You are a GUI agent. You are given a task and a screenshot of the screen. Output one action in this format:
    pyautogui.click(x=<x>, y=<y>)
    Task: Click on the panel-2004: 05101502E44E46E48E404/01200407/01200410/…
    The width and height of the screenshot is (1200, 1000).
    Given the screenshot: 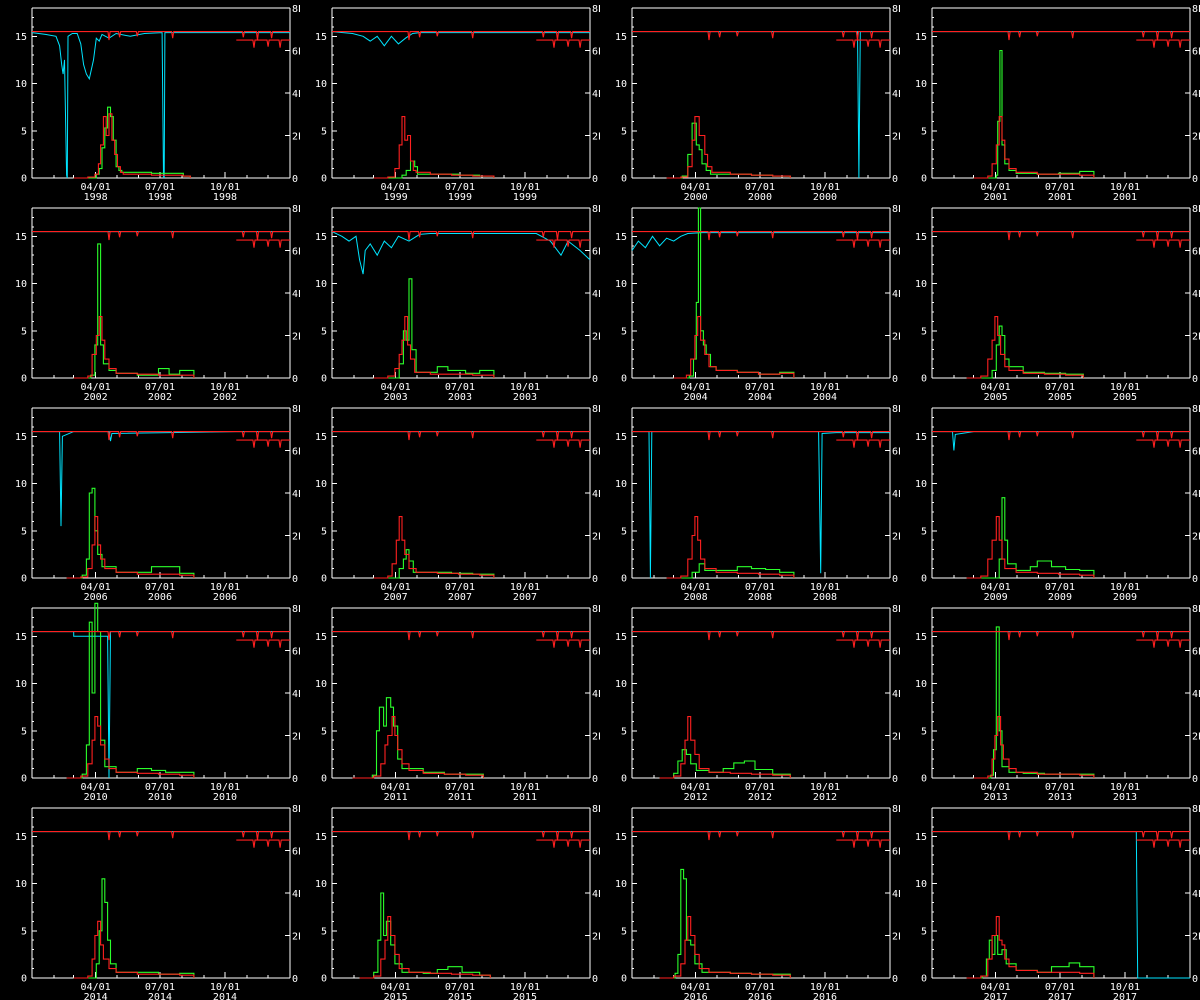 What is the action you would take?
    pyautogui.click(x=750, y=300)
    